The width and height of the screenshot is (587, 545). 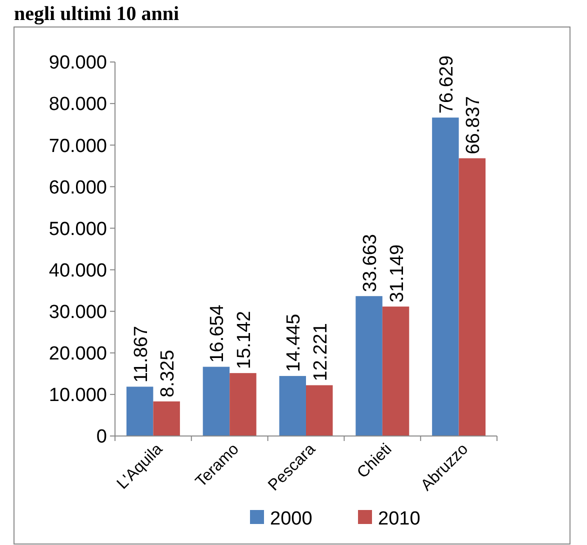 I want to click on data-label: 76.629, so click(x=447, y=84).